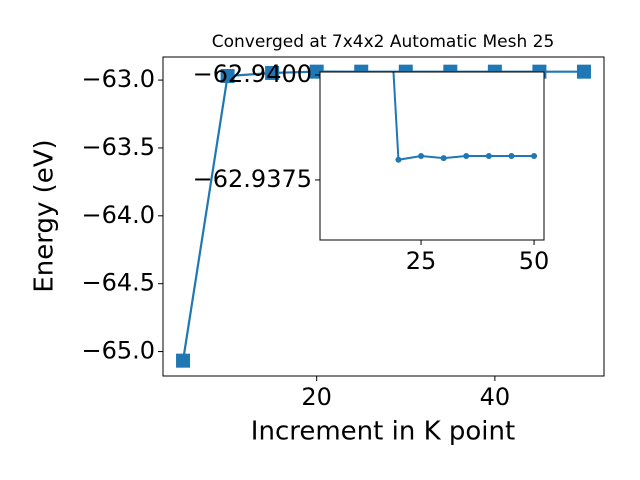 The width and height of the screenshot is (640, 480). I want to click on y-tick-label: −62.9375, so click(252, 179).